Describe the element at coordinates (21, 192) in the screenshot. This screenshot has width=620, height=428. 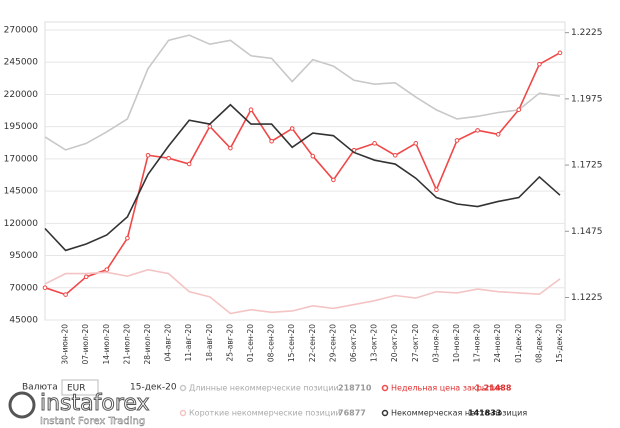
I see `y-tick-label: 145000` at that location.